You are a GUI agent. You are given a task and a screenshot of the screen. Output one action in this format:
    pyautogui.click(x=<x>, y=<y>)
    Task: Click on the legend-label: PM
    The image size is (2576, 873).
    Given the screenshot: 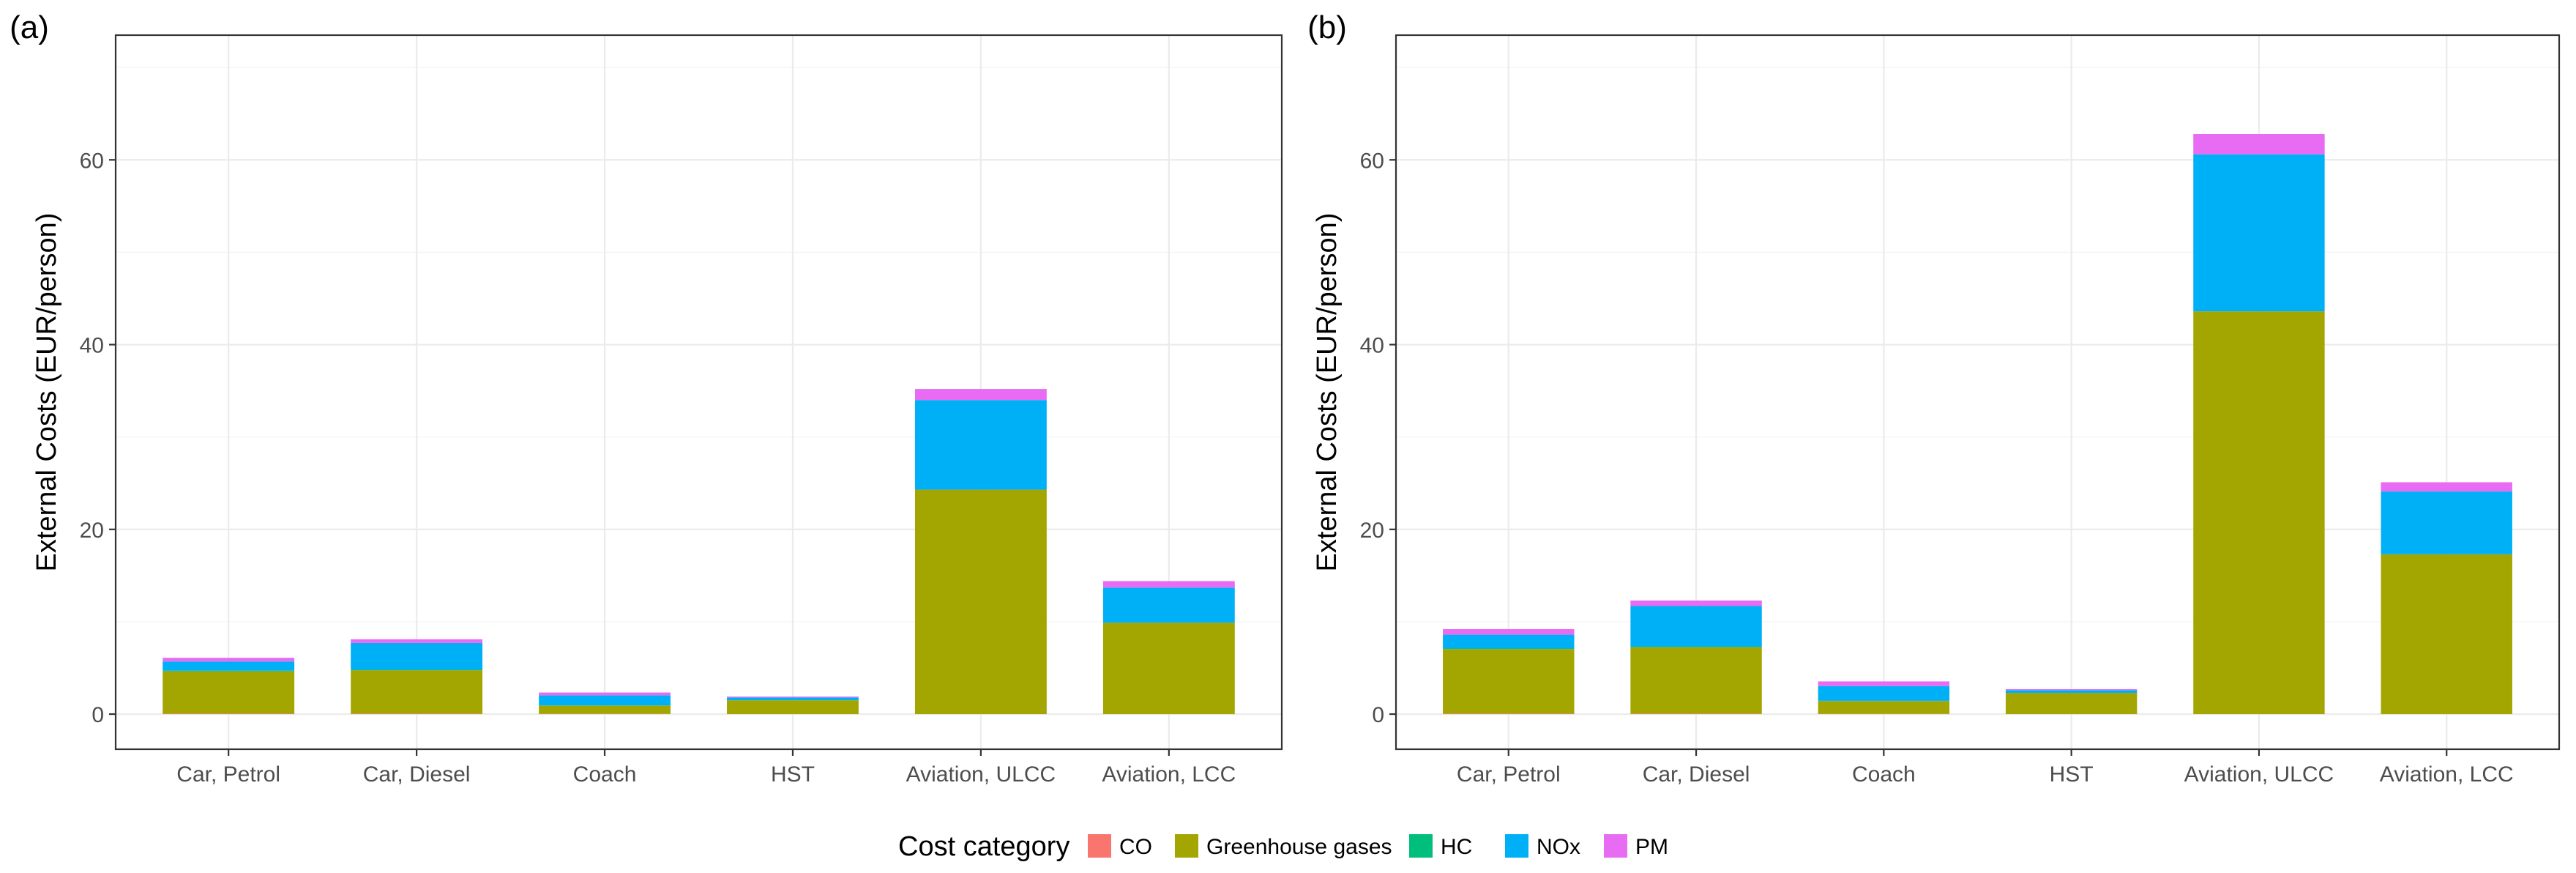 What is the action you would take?
    pyautogui.click(x=1651, y=847)
    